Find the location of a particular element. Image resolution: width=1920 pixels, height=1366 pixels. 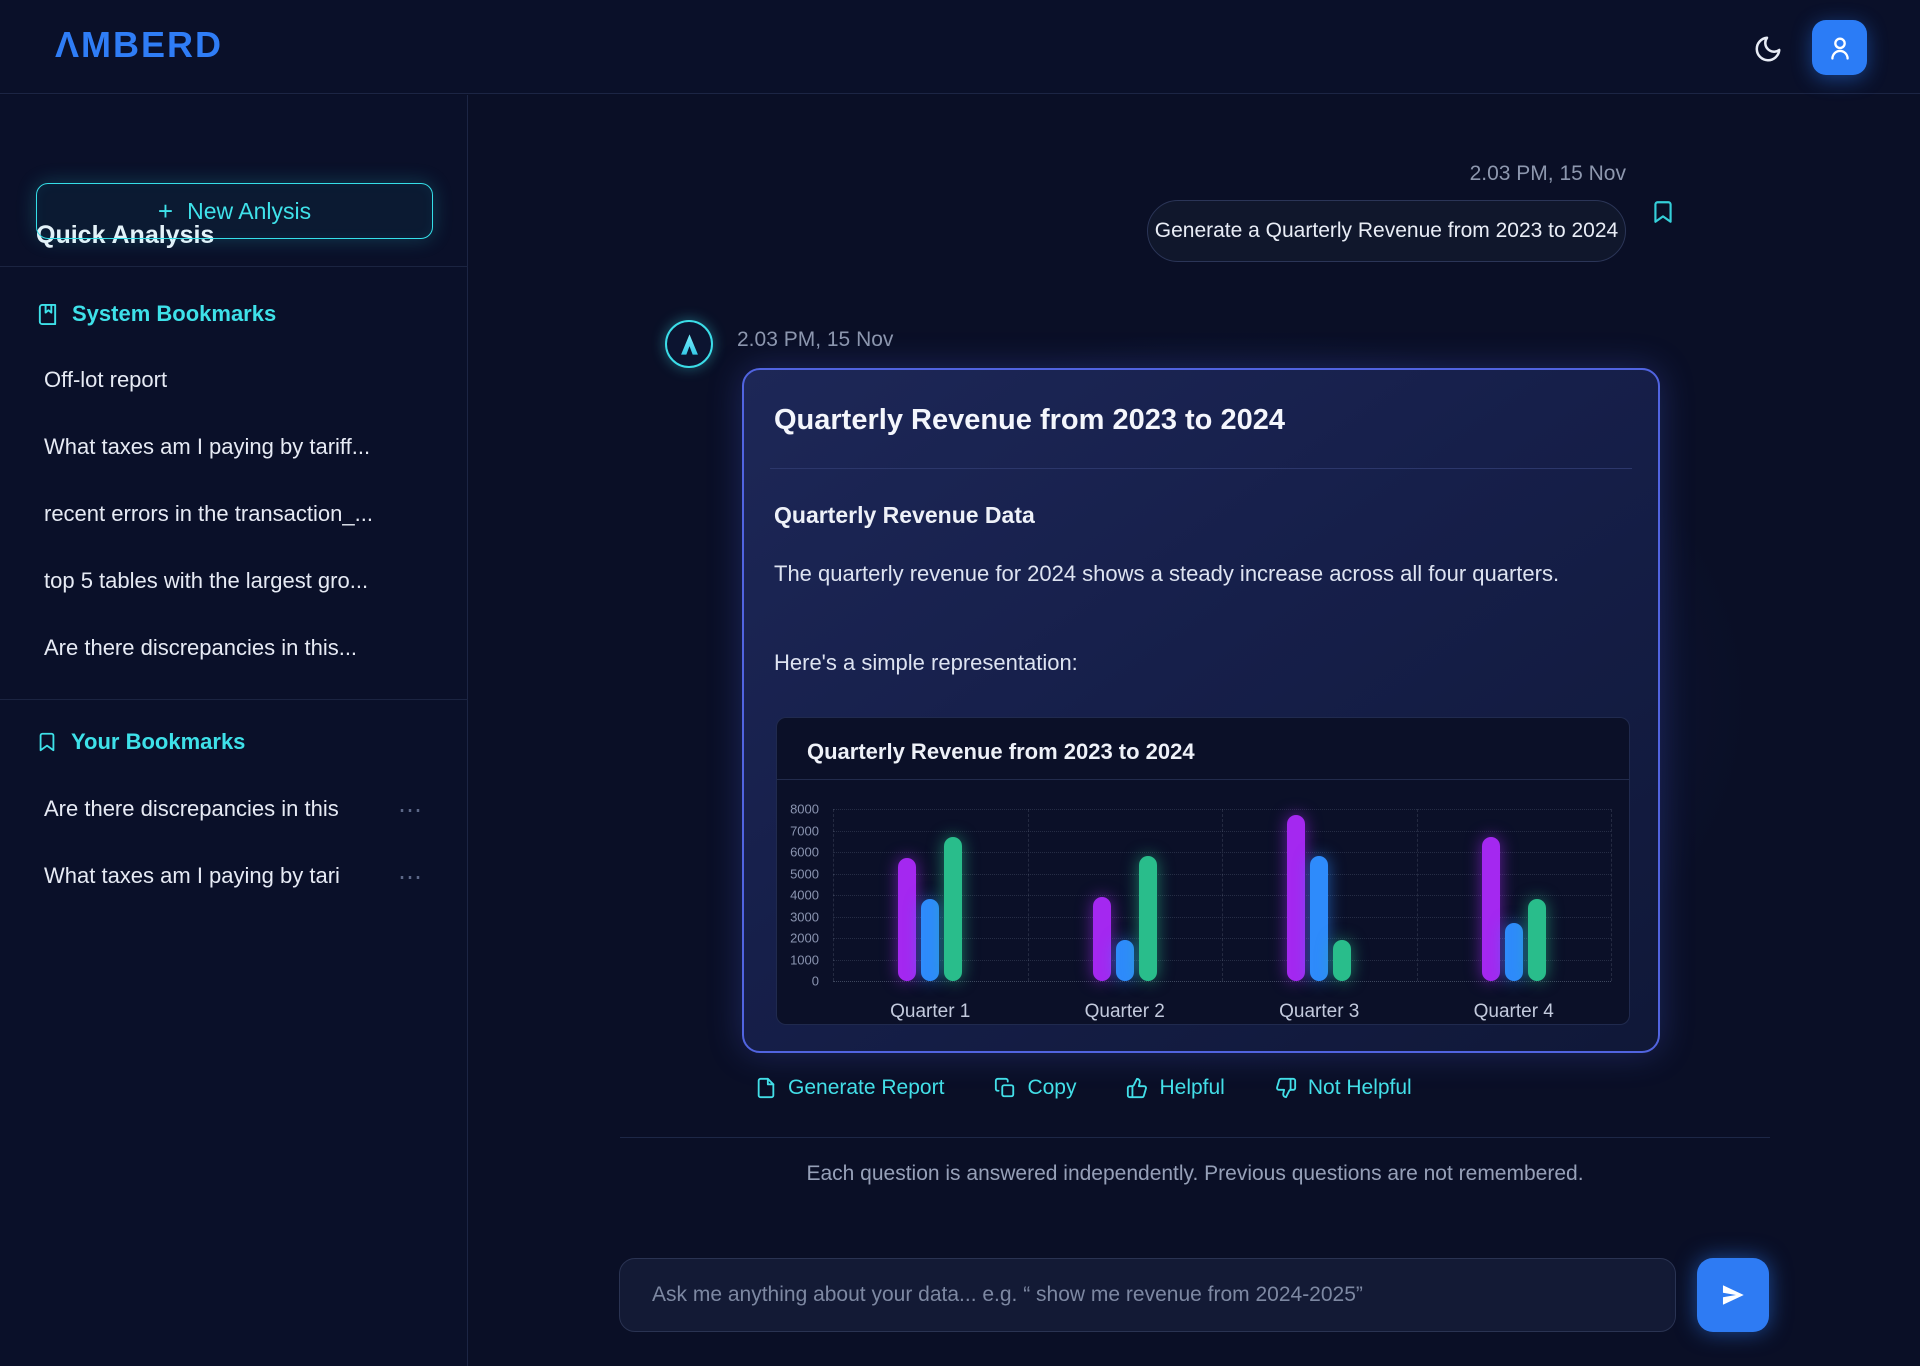

user-profile-button is located at coordinates (1839, 47).